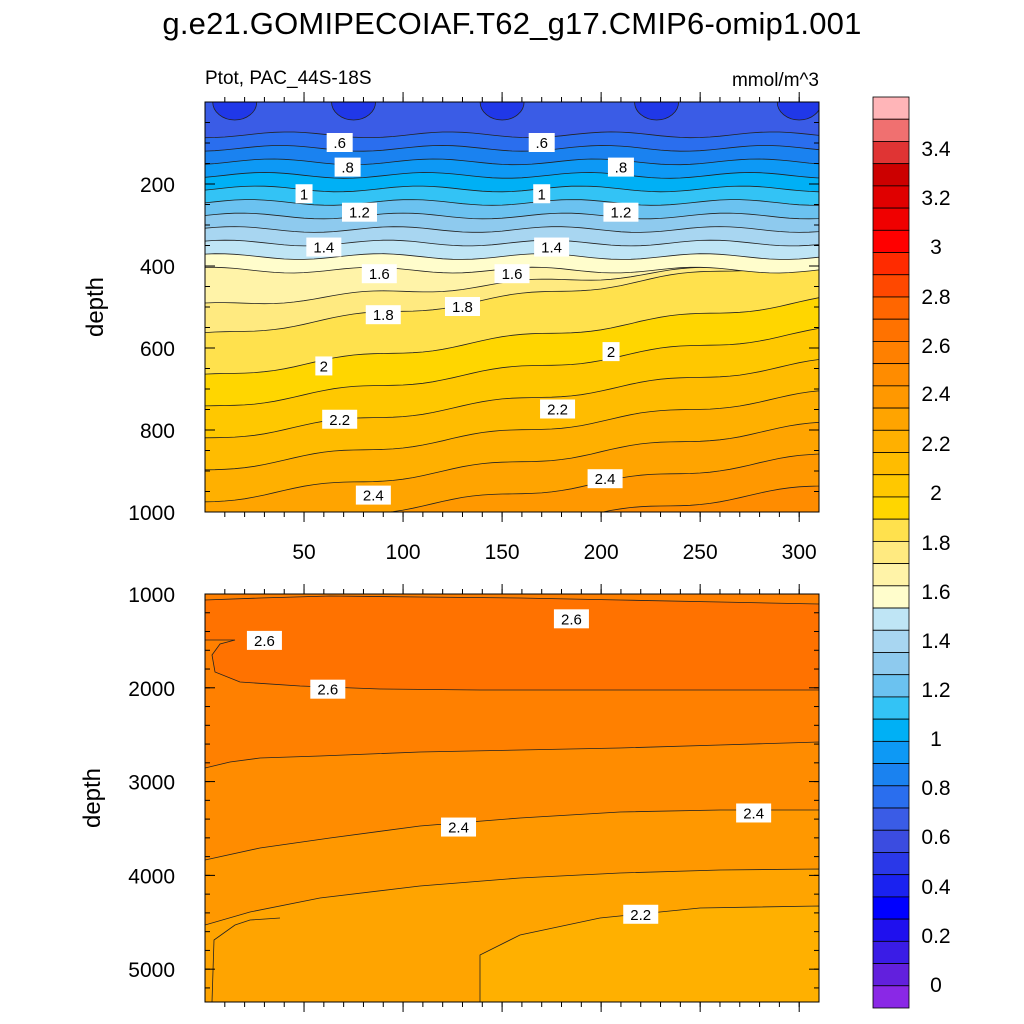  Describe the element at coordinates (288, 78) in the screenshot. I see `variable-label: Ptot, PAC_44S-18S` at that location.